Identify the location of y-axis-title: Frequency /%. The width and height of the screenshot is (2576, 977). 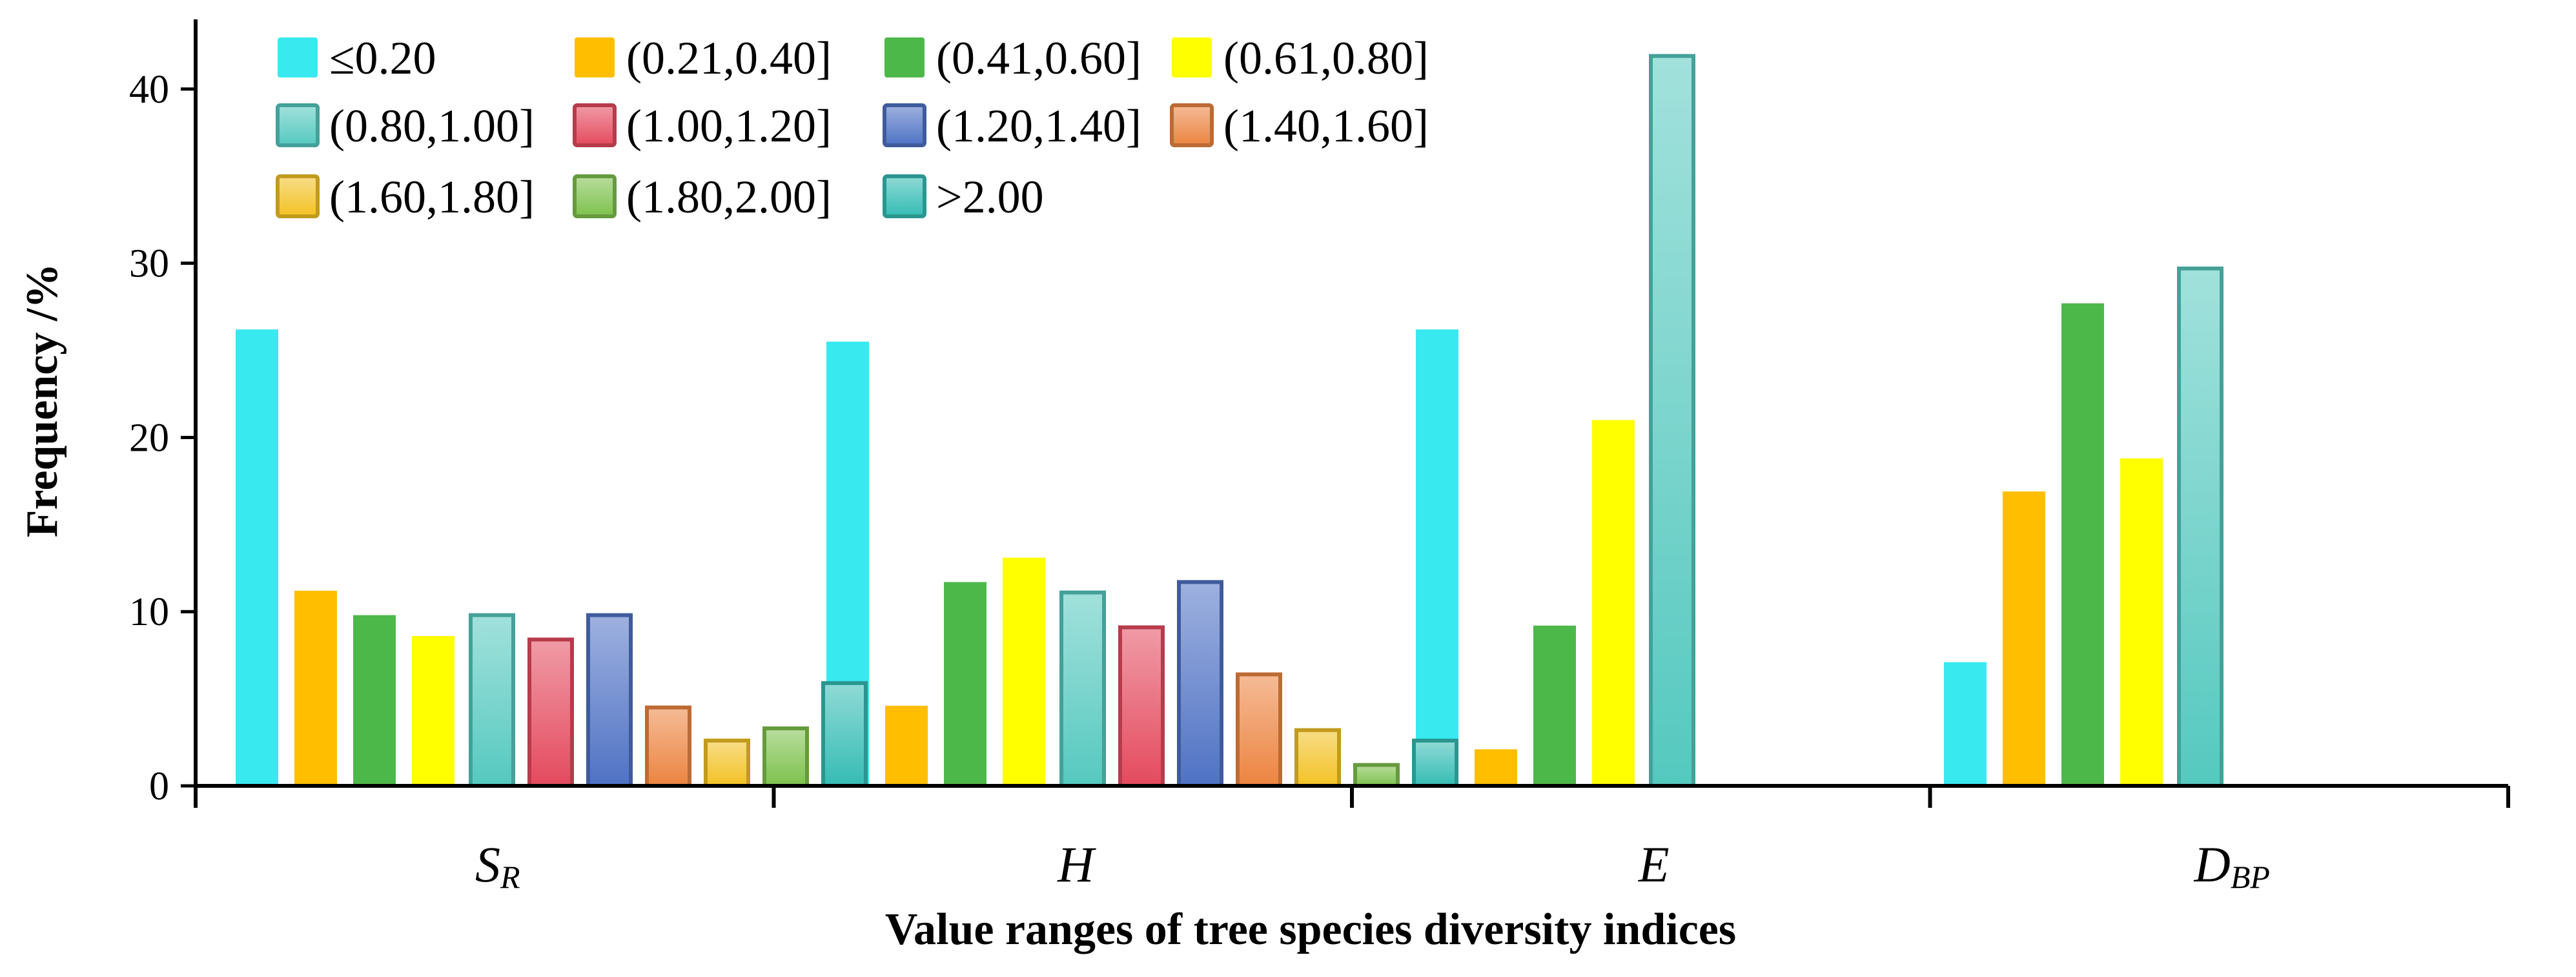
(42, 400).